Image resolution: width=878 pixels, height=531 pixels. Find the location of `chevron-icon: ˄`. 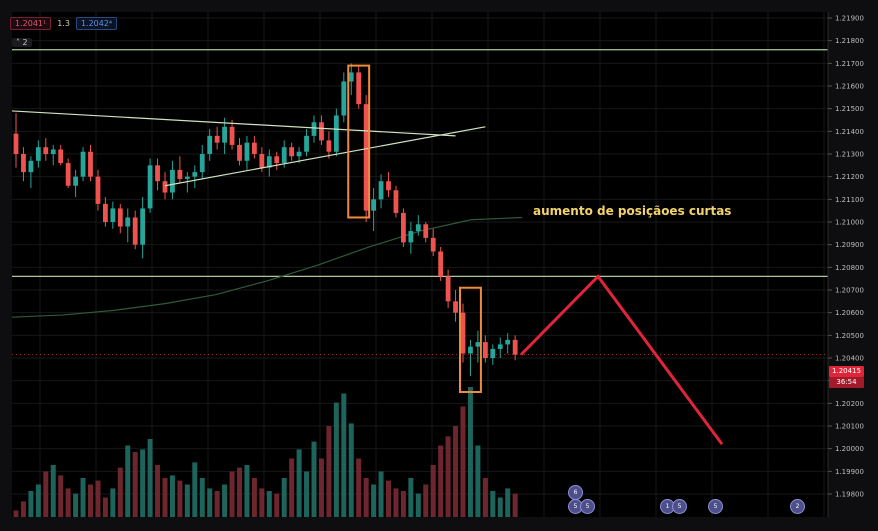

chevron-icon: ˄ is located at coordinates (19, 42).